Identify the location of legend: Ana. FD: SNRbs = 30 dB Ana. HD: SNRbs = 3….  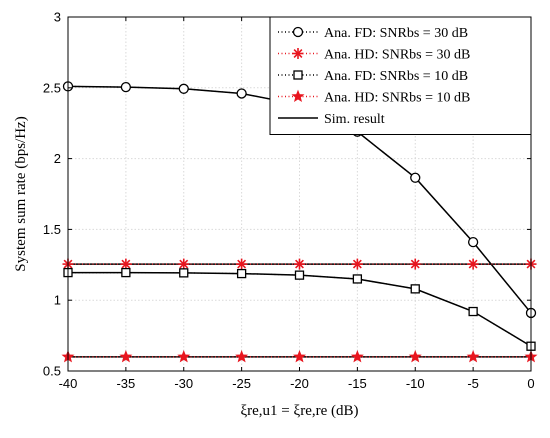
(400, 75).